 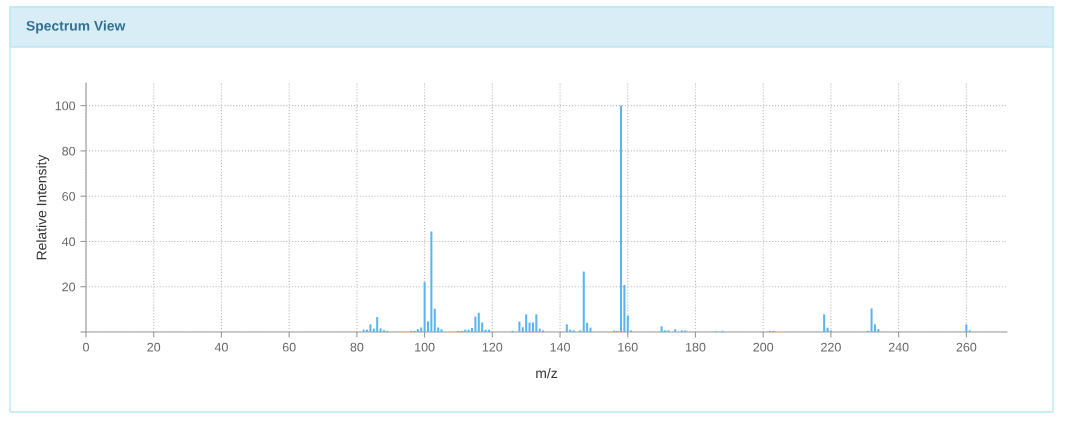 I want to click on y-tick-label: 80, so click(x=69, y=151).